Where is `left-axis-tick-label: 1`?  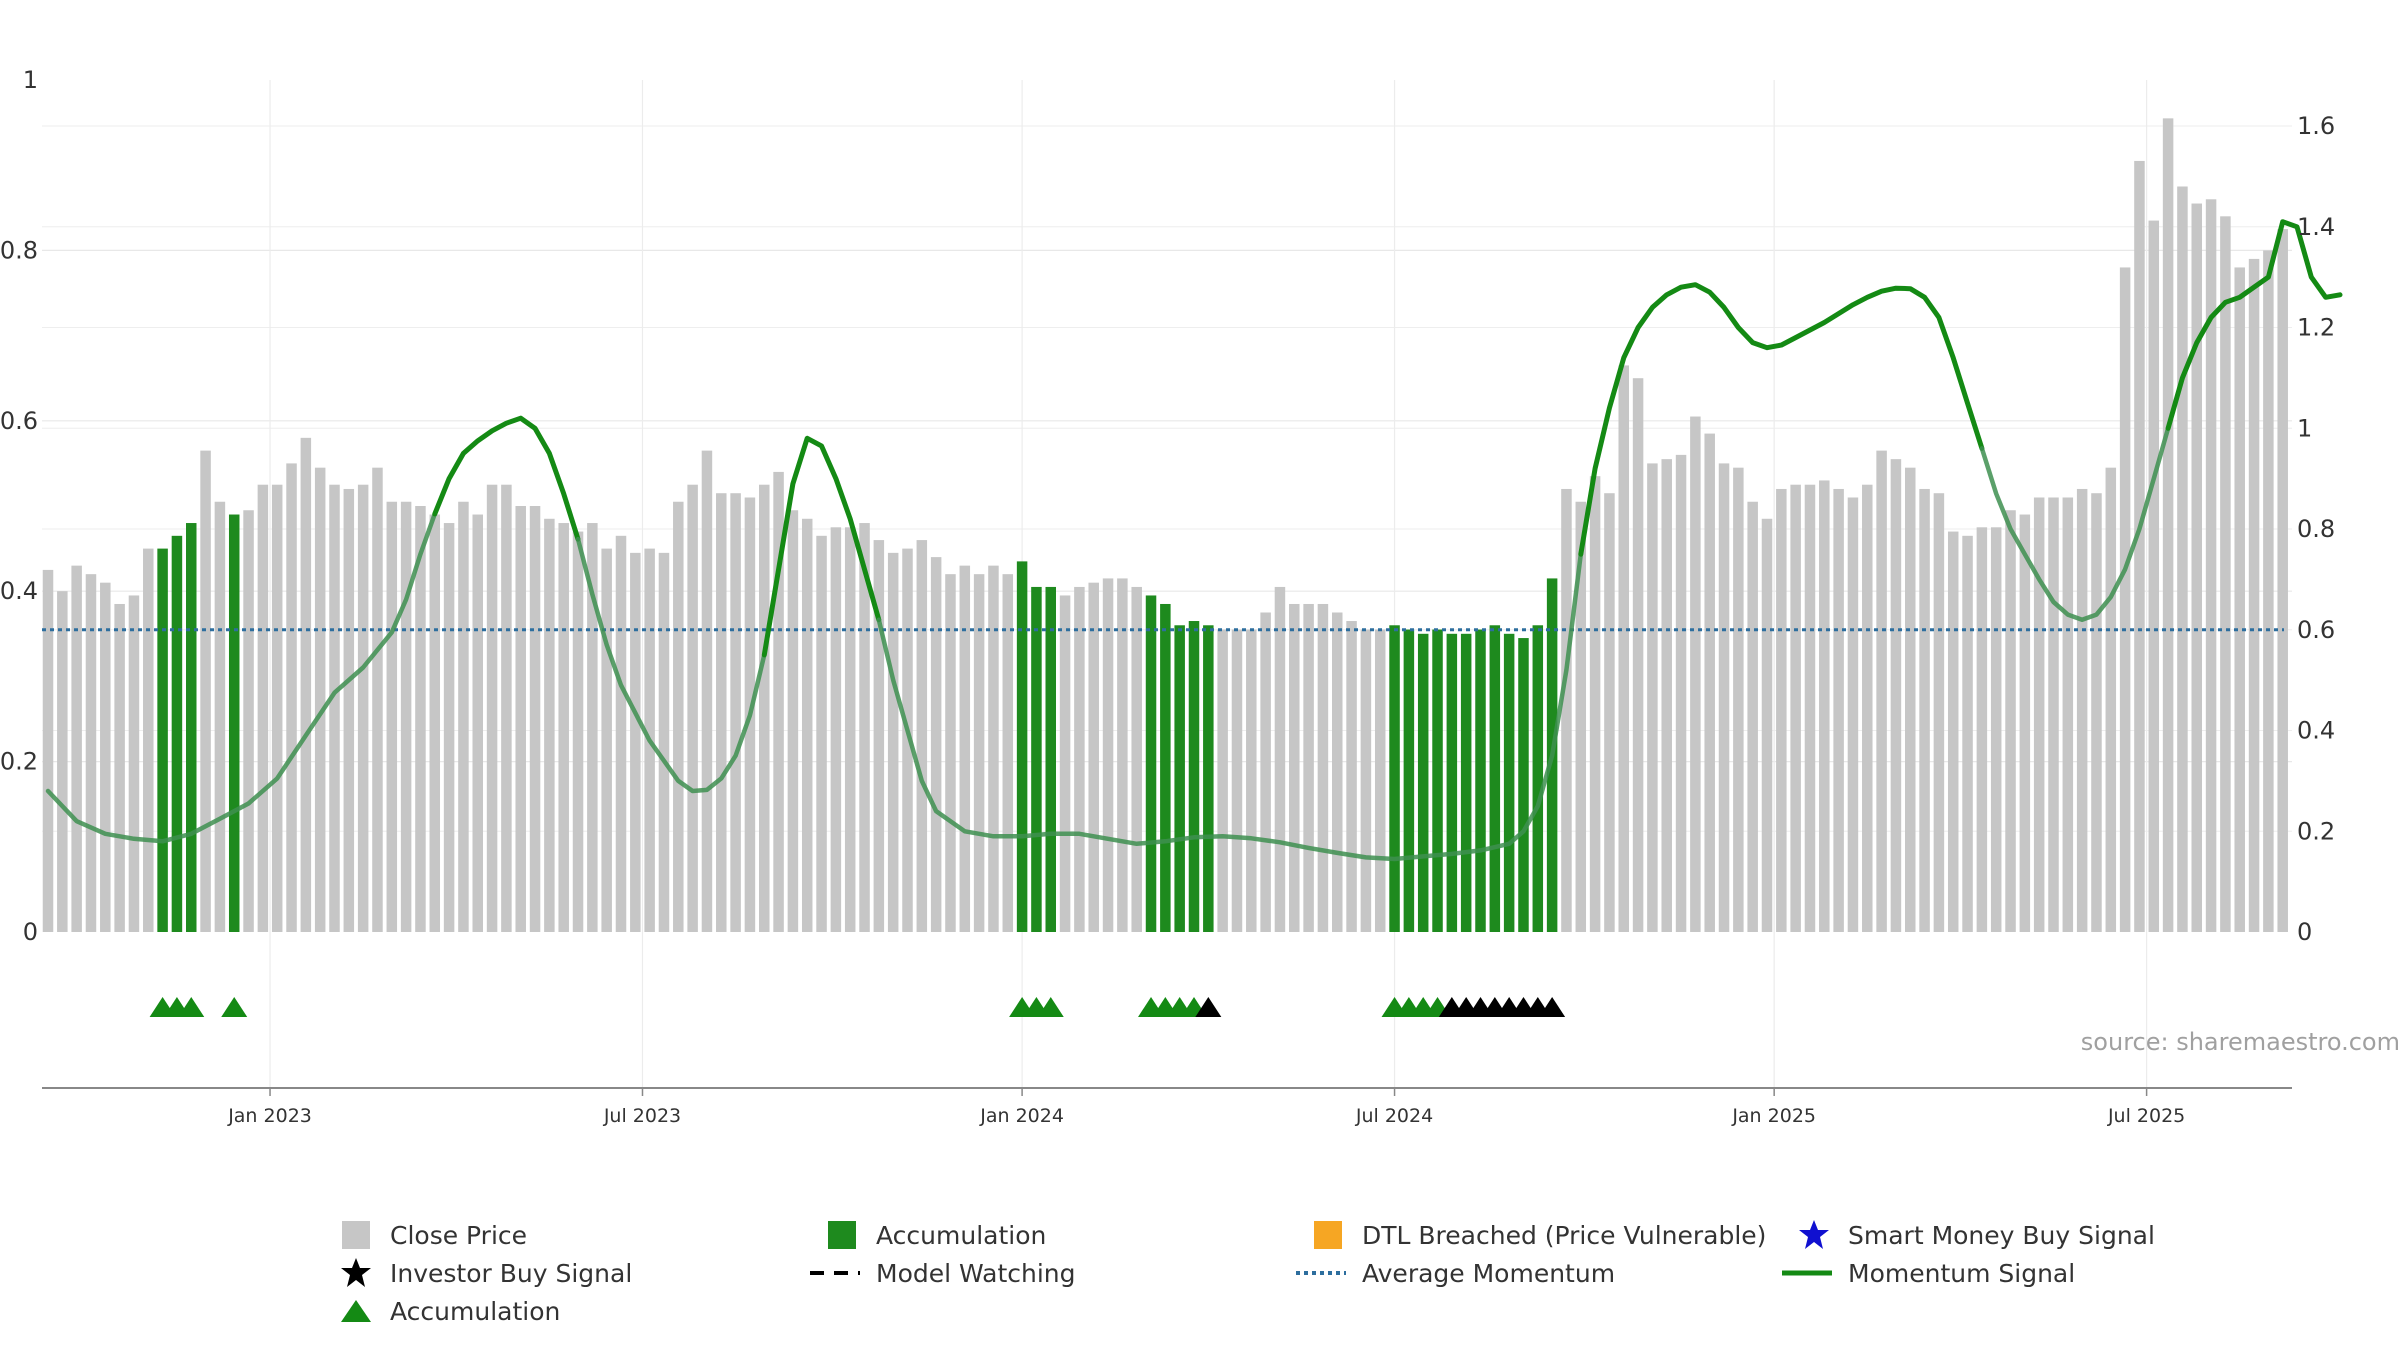 left-axis-tick-label: 1 is located at coordinates (30, 80).